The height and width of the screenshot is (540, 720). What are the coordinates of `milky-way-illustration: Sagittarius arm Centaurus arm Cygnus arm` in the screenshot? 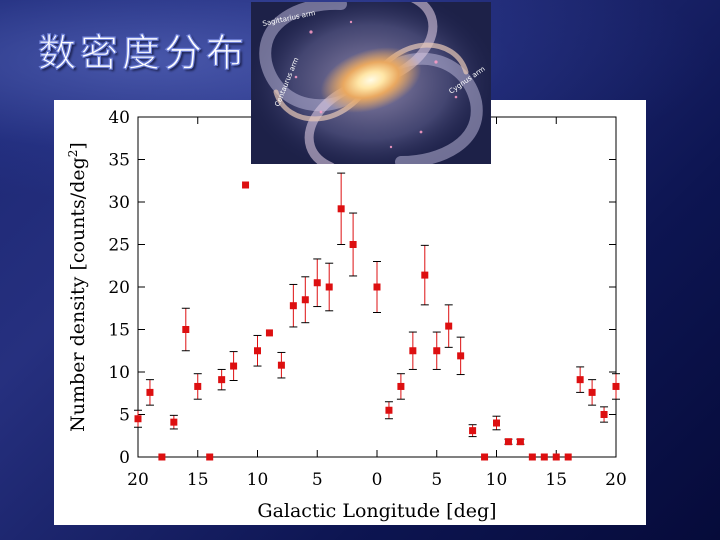 It's located at (371, 83).